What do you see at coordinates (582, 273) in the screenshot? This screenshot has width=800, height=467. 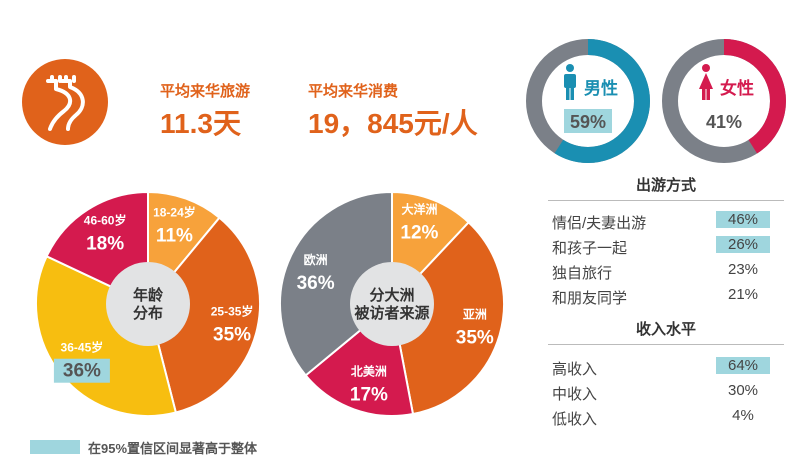 I see `travel-mode-row-label: 独自旅行` at bounding box center [582, 273].